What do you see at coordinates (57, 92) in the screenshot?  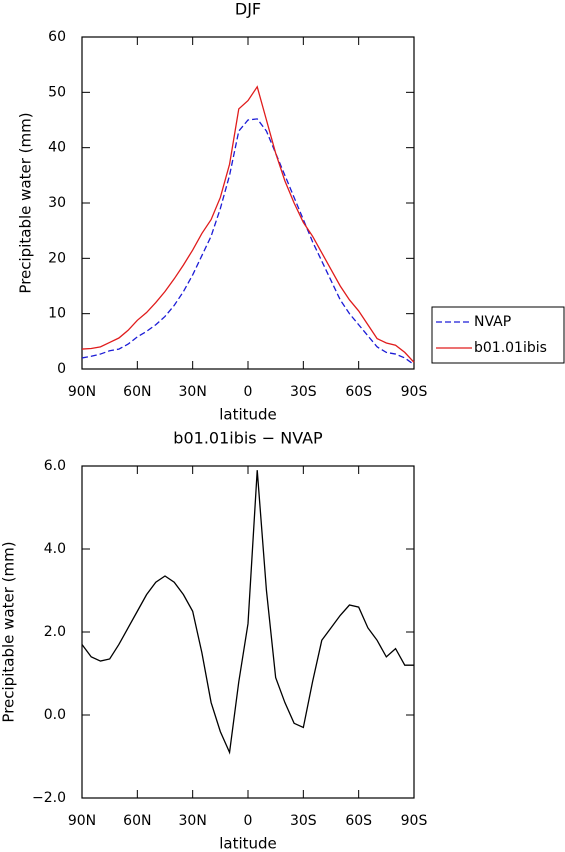 I see `y-tick-label: 50` at bounding box center [57, 92].